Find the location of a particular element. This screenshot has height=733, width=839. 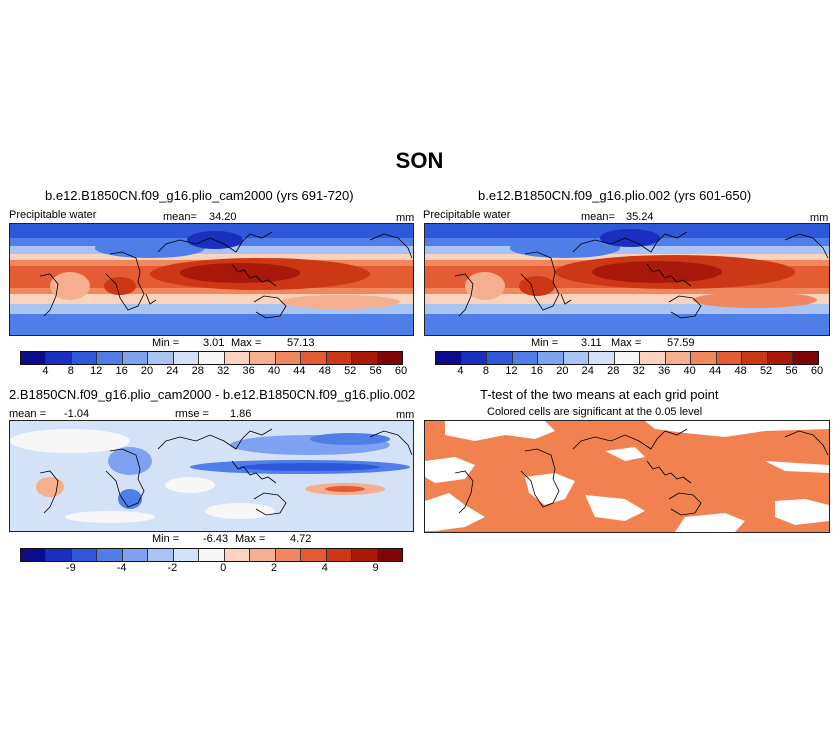

panel3-units: mm is located at coordinates (405, 415).